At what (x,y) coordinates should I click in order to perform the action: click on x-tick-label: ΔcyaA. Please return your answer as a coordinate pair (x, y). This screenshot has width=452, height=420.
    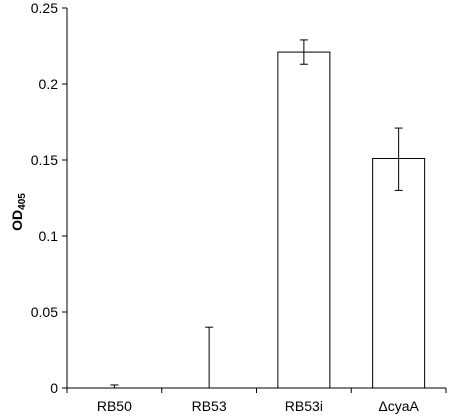
    Looking at the image, I should click on (398, 406).